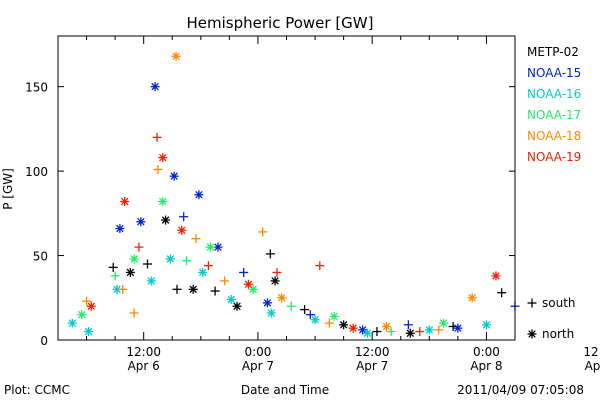 The height and width of the screenshot is (400, 600). I want to click on legend-entry: NOAA-17, so click(554, 115).